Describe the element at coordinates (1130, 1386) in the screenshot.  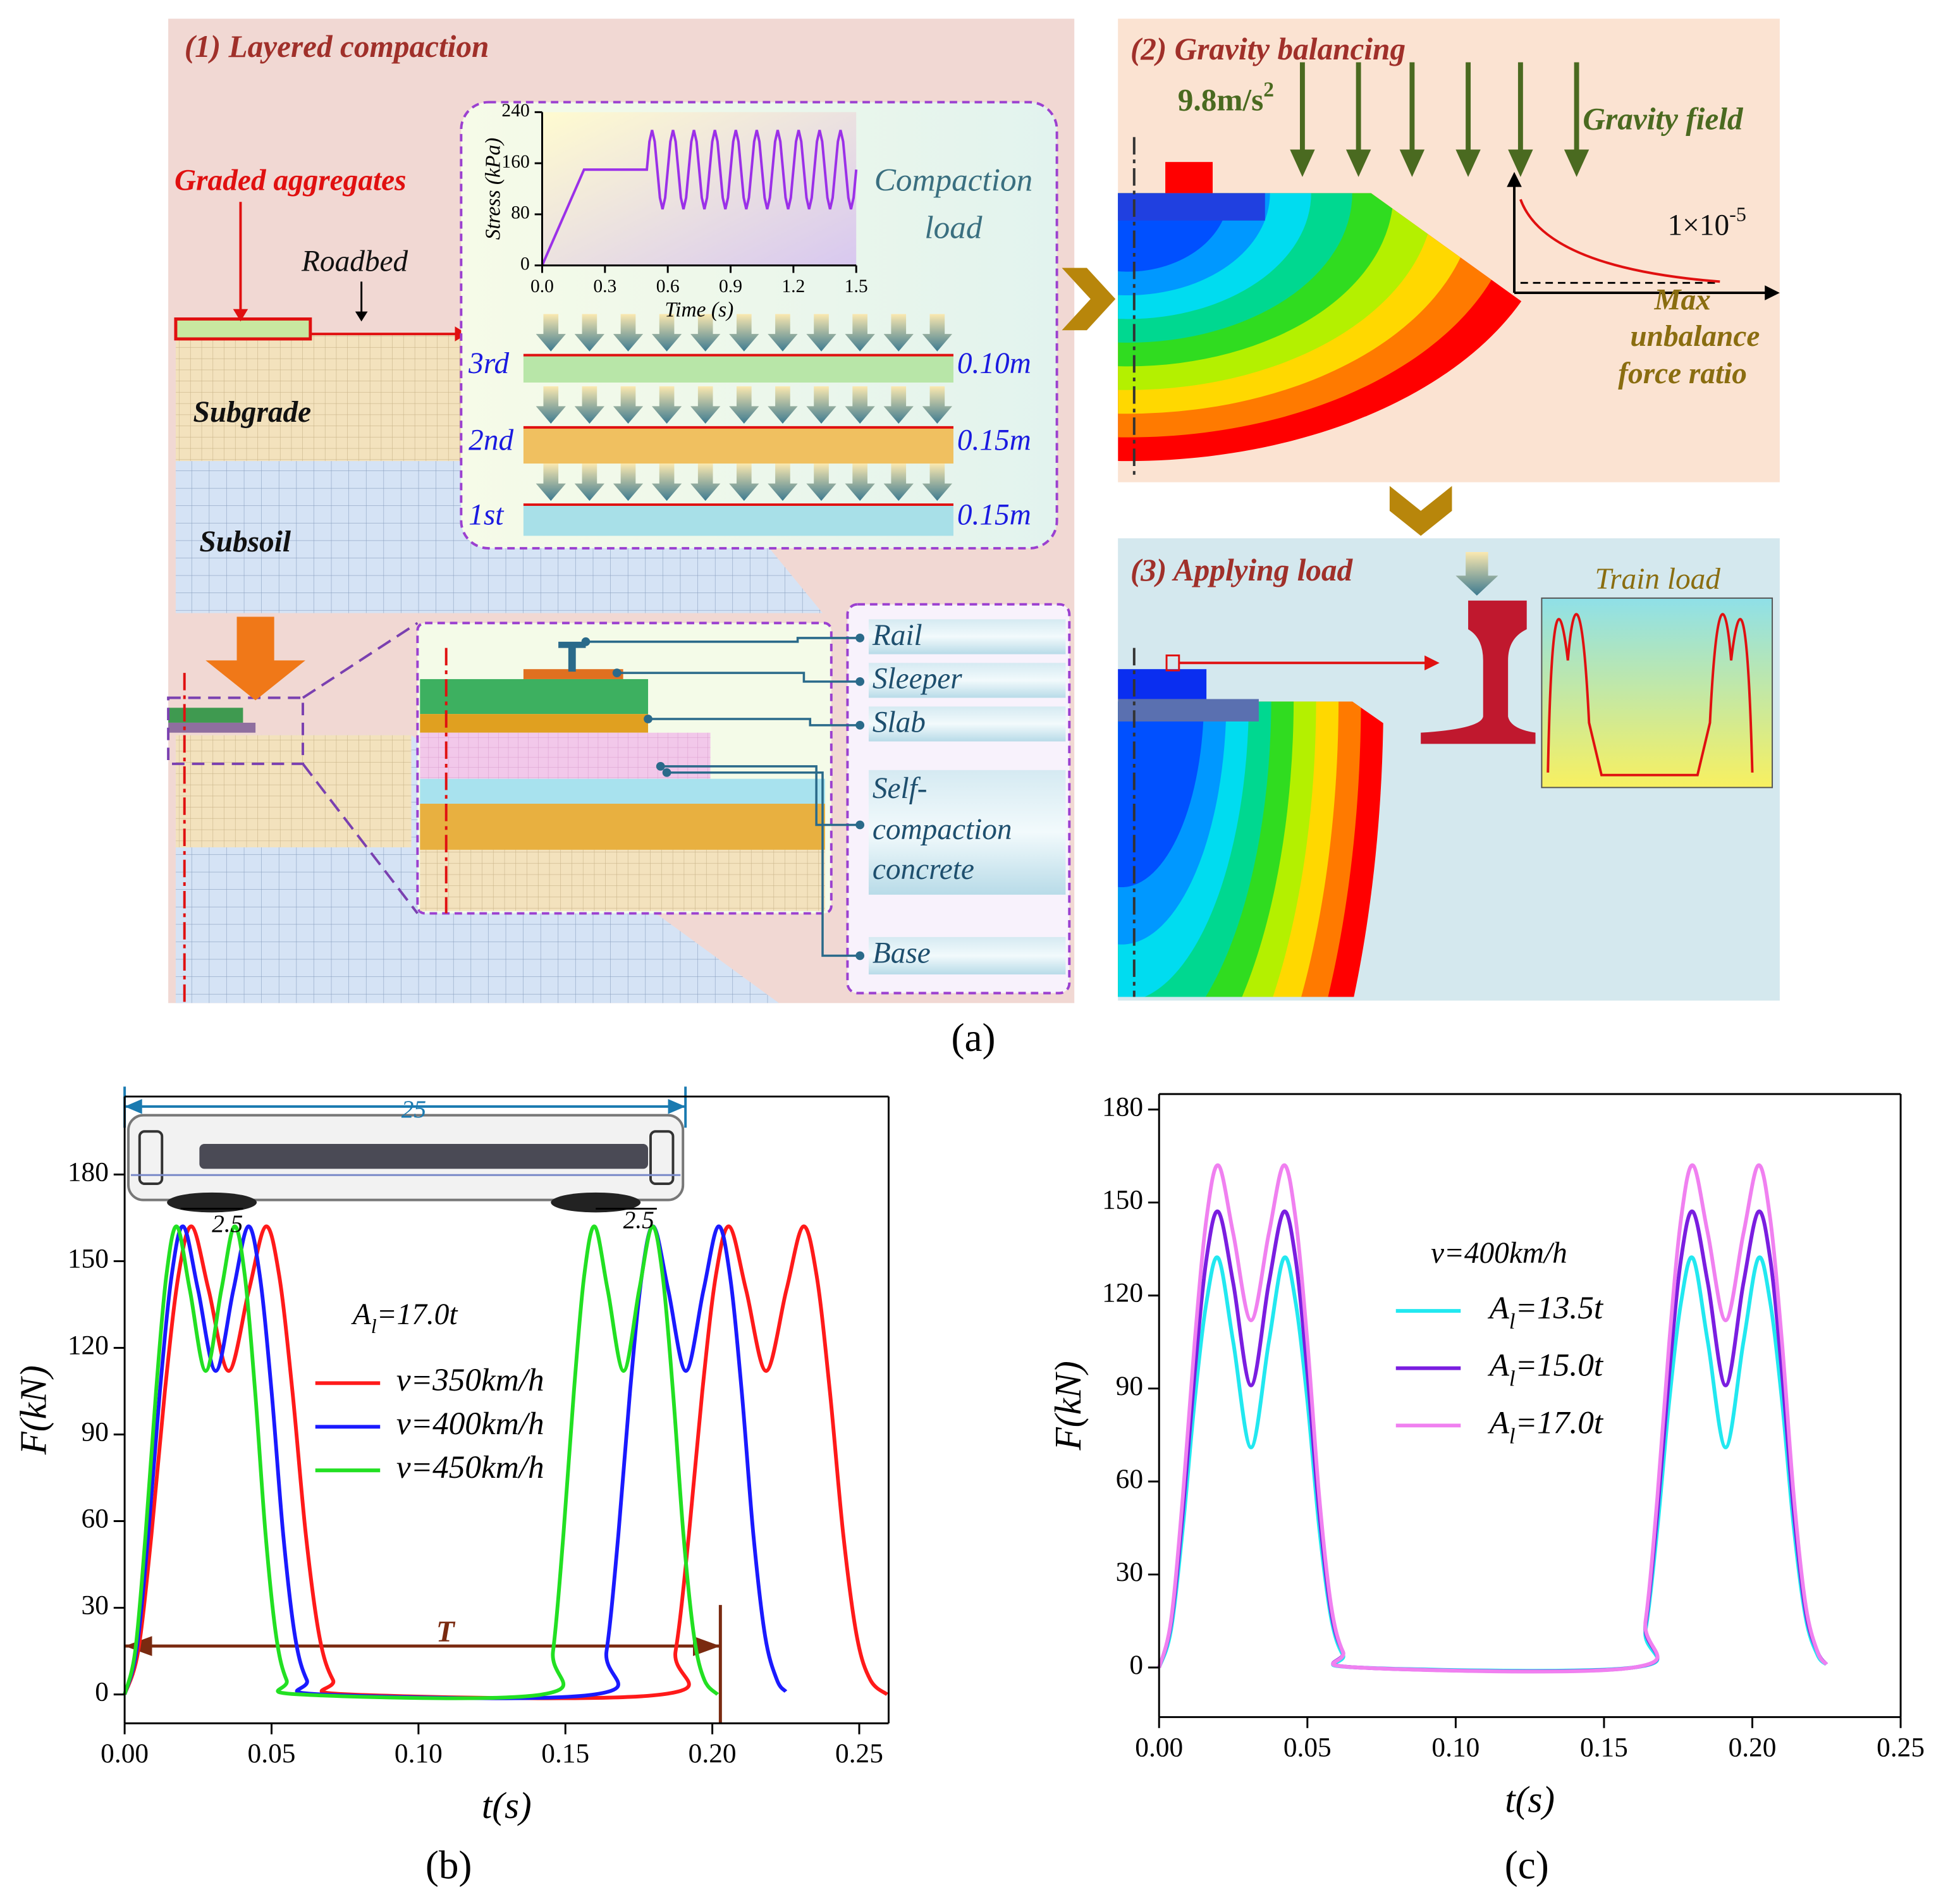
I see `y-tick-label: 90` at that location.